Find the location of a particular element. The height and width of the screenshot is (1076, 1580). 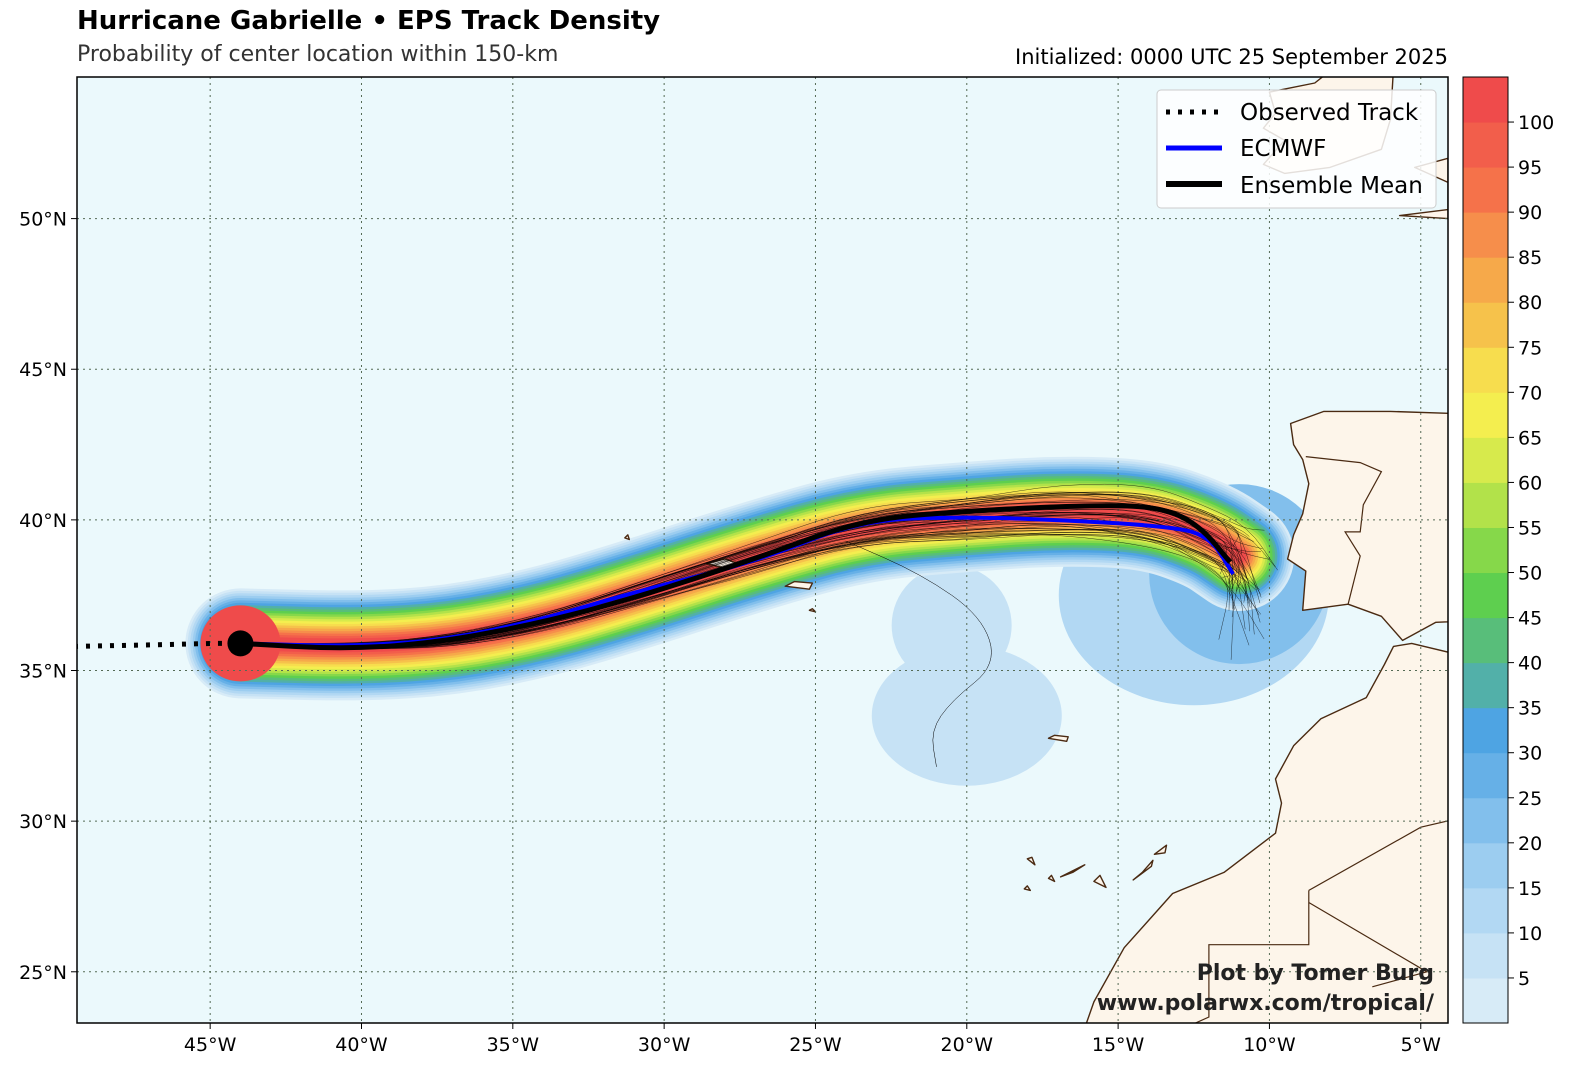

colorbar-tick-label: 35 is located at coordinates (1530, 709).